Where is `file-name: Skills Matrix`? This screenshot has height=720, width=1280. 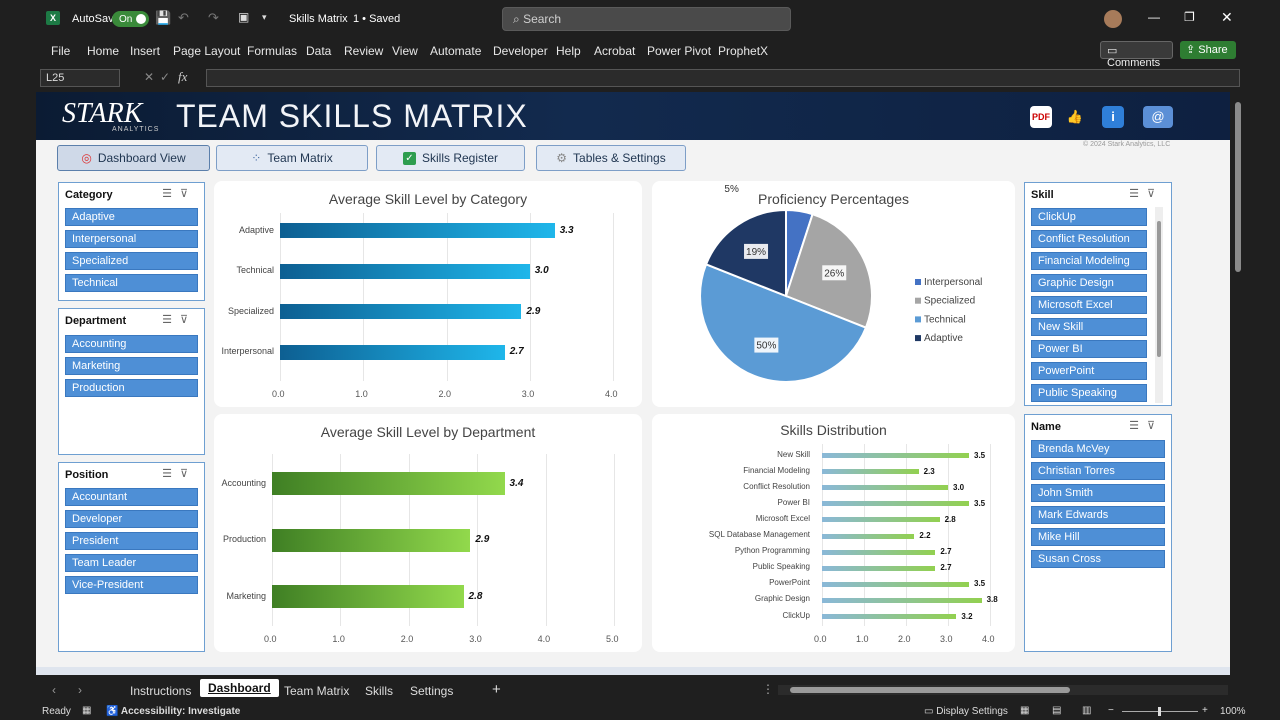
file-name: Skills Matrix is located at coordinates (318, 19).